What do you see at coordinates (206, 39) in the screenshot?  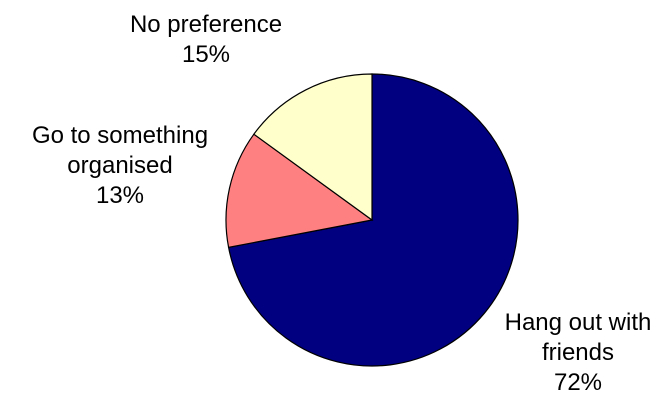 I see `slice-label-2: No preference 15%` at bounding box center [206, 39].